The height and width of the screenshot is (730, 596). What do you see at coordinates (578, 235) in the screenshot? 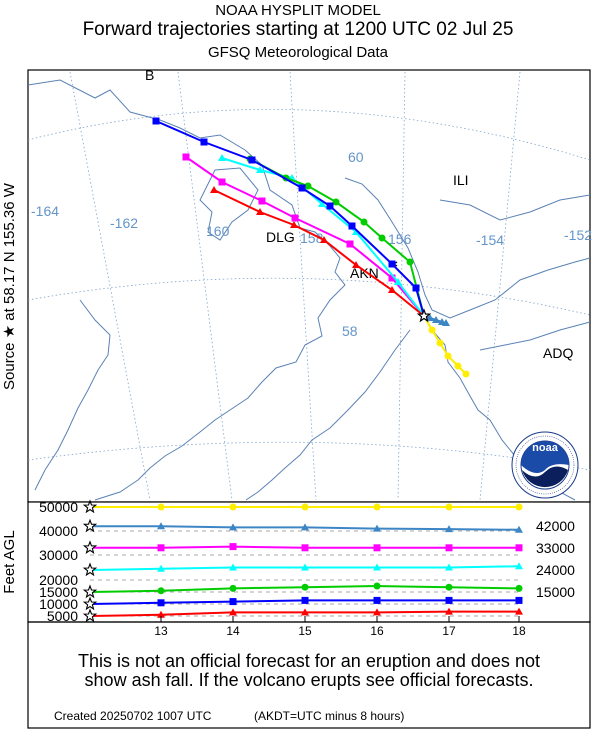
I see `lon-label: -152` at bounding box center [578, 235].